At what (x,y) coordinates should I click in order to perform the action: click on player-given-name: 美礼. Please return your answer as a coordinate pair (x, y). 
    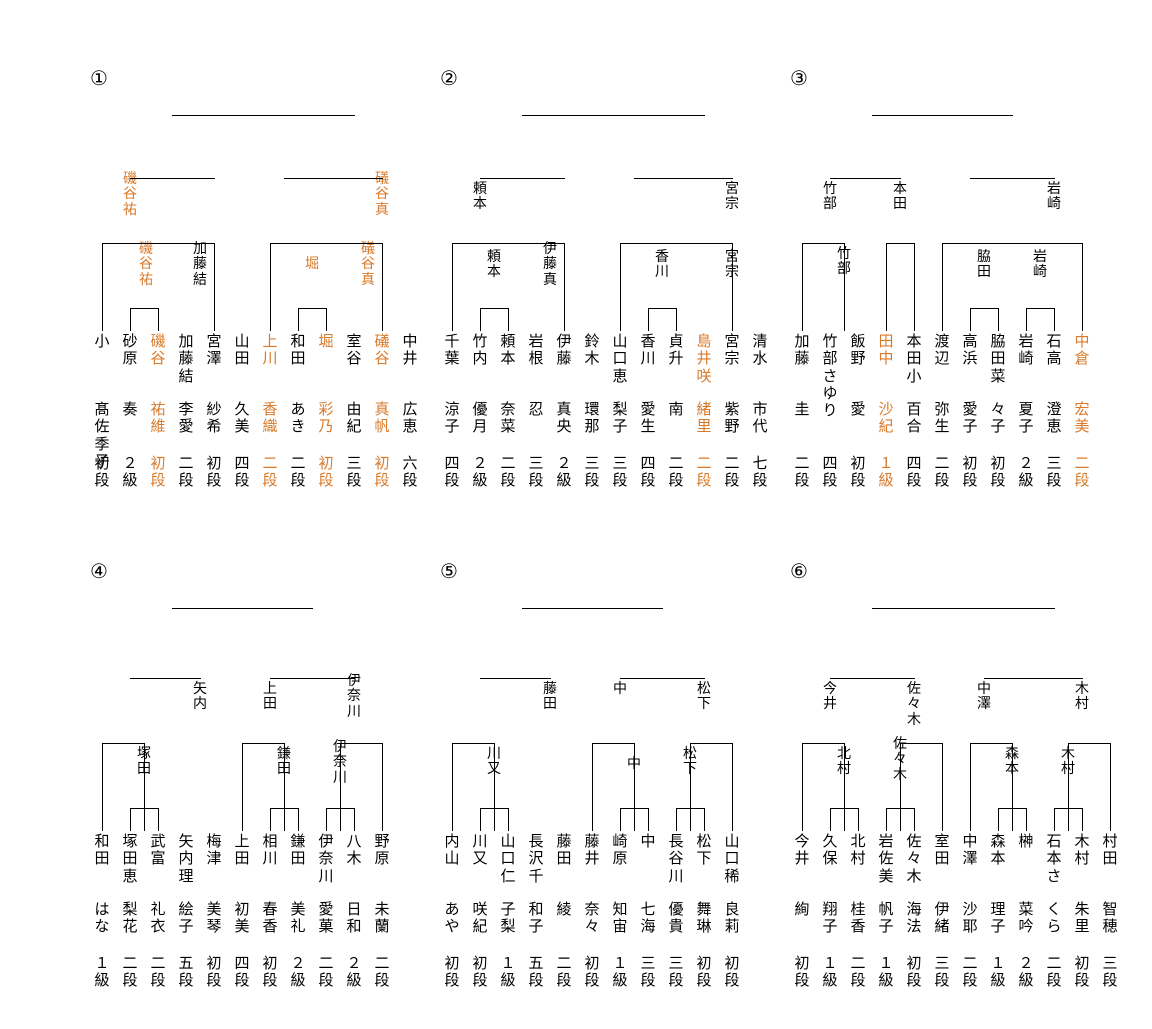
    Looking at the image, I should click on (298, 918).